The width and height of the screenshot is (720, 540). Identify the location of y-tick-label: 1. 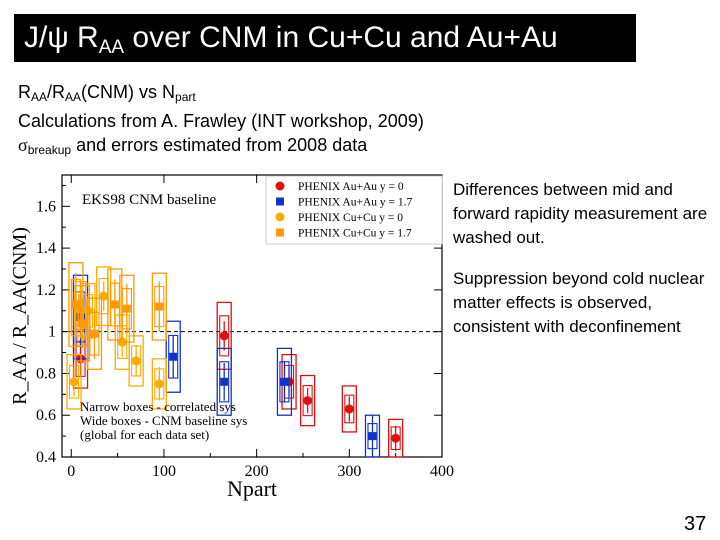
(52, 332).